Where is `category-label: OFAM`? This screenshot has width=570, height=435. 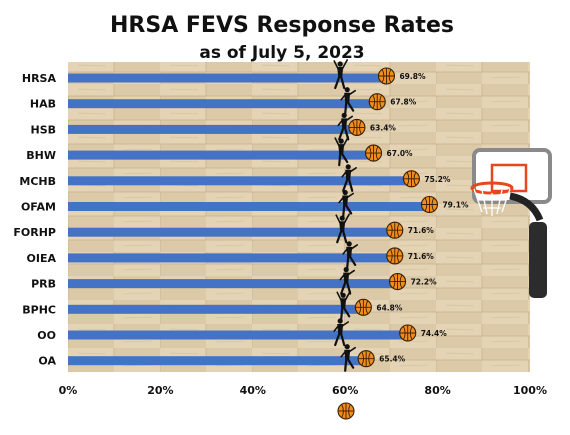
category-label: OFAM is located at coordinates (38, 207).